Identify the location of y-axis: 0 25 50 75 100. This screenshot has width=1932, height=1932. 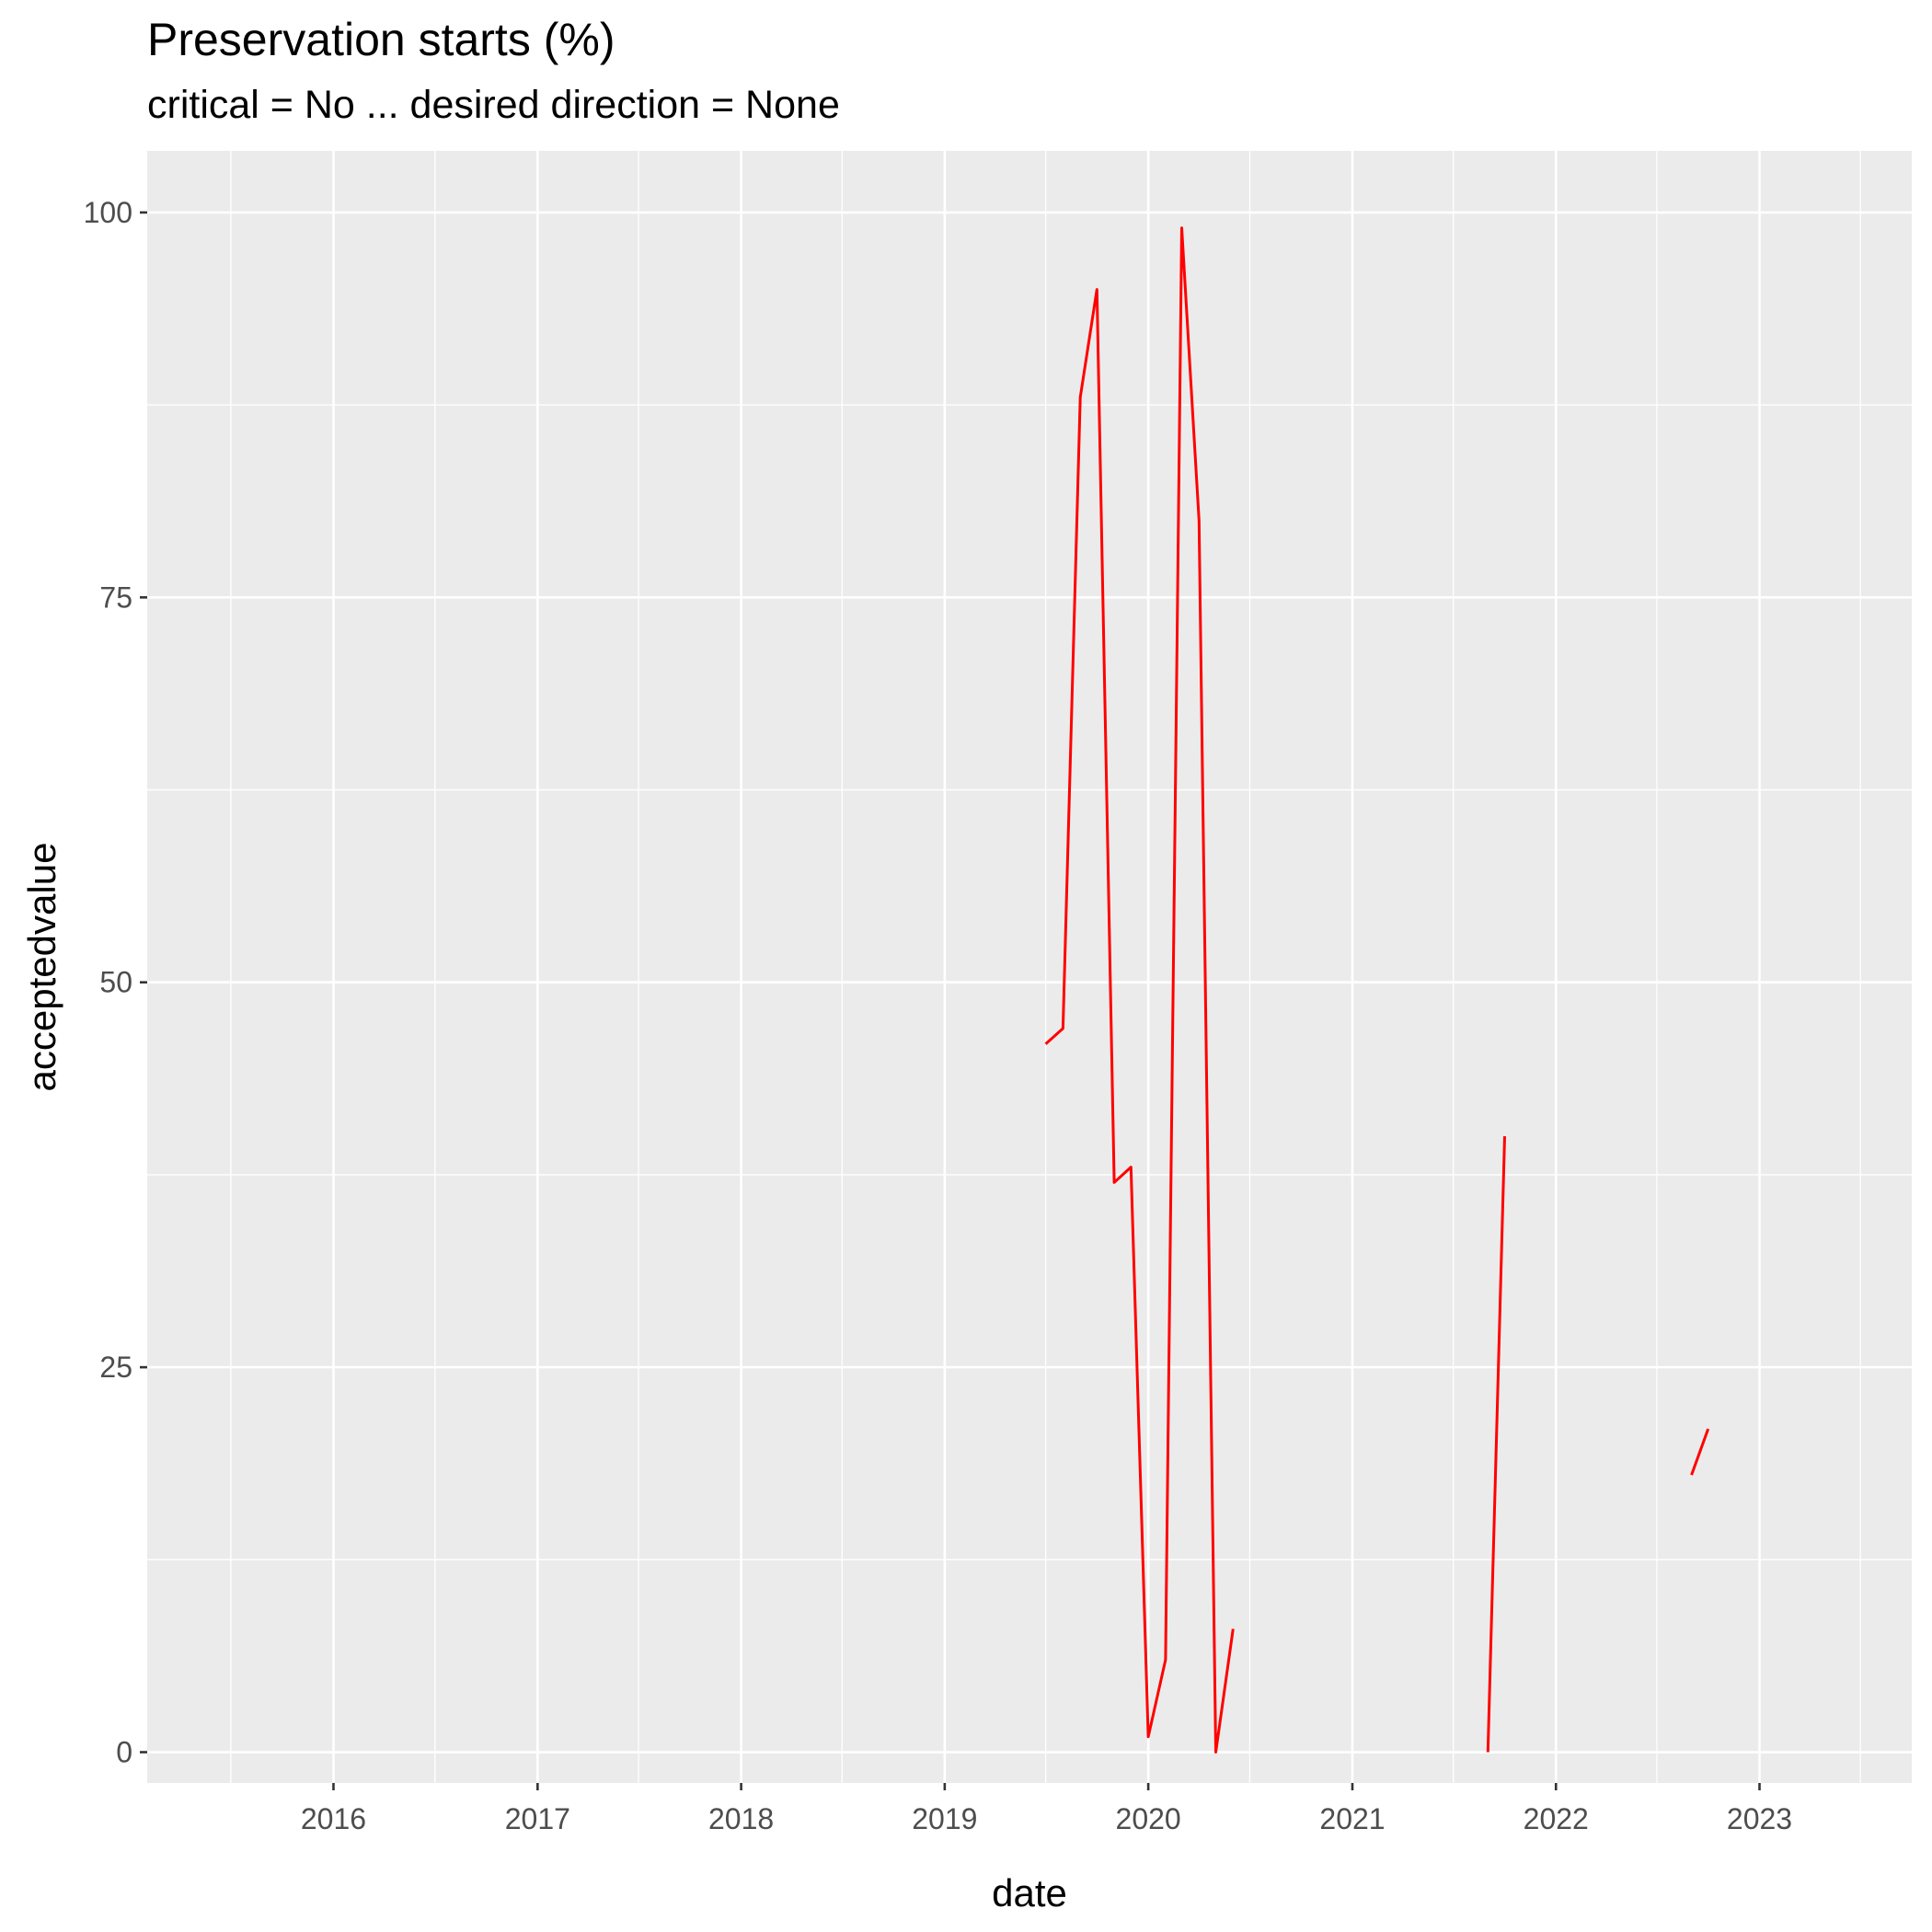
(115, 982).